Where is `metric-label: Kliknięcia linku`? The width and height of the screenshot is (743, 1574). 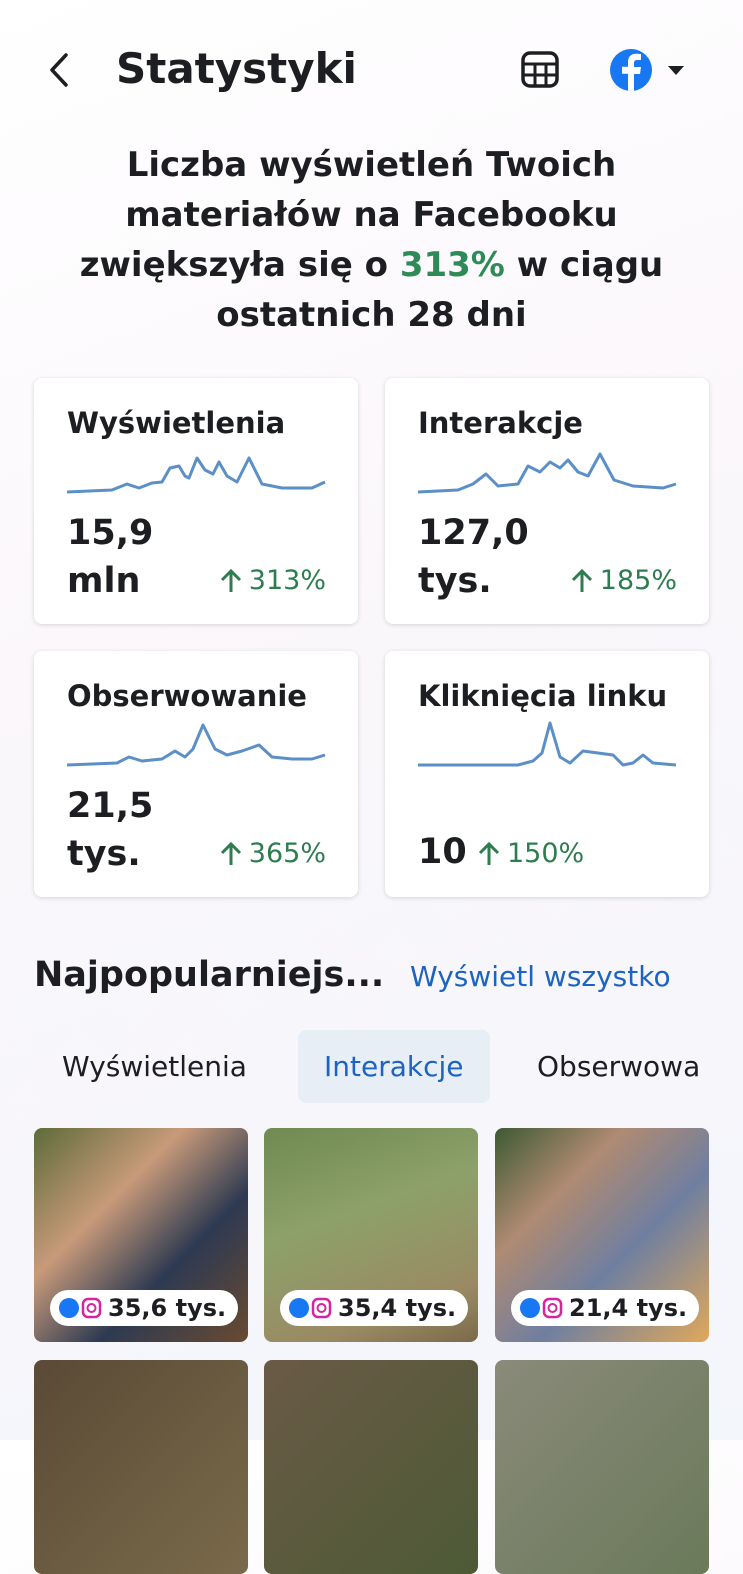 metric-label: Kliknięcia linku is located at coordinates (543, 696).